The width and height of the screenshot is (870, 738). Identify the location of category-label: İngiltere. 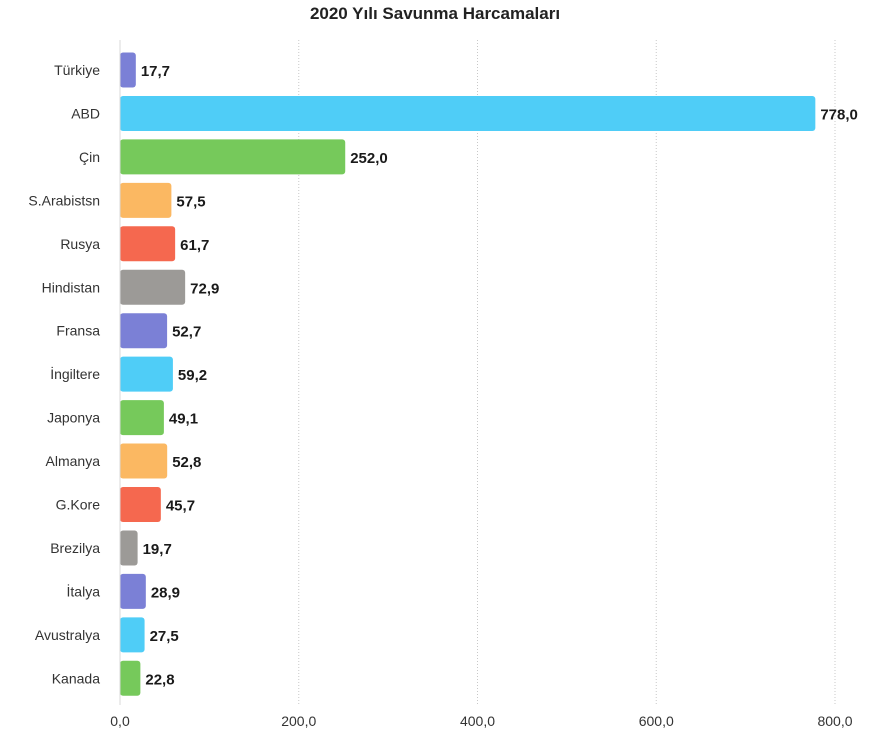
(75, 373).